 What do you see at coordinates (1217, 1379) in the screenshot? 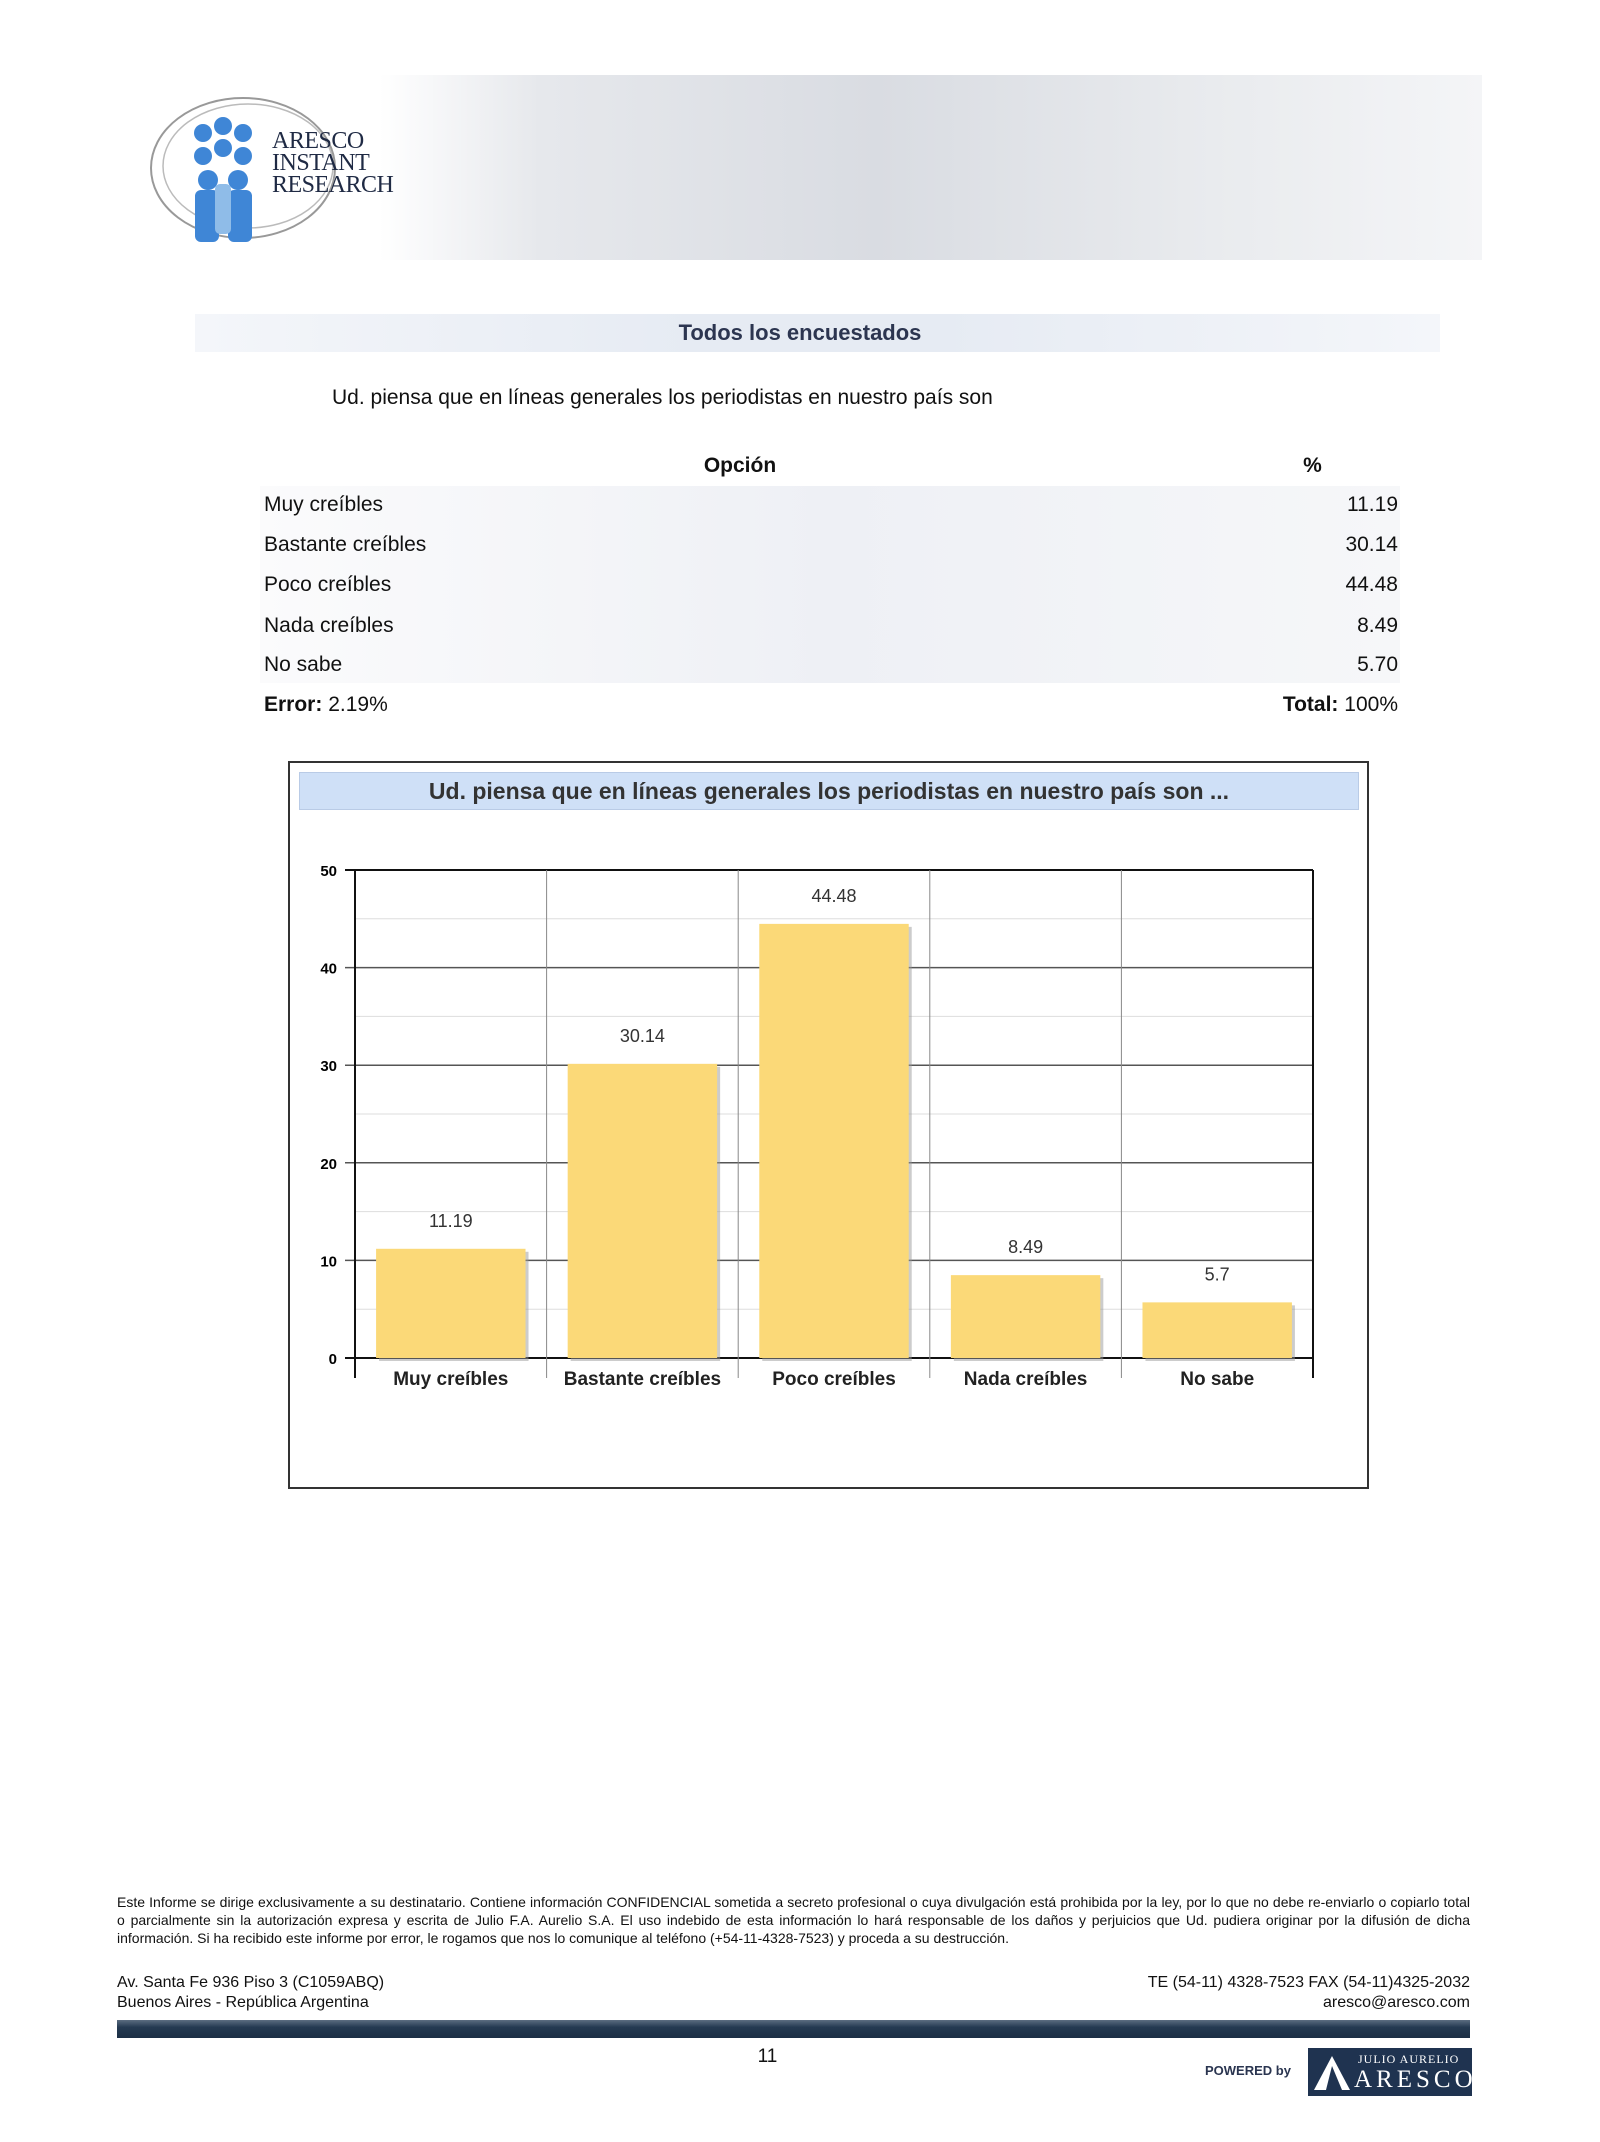
I see `x-tick-label: No sabe` at bounding box center [1217, 1379].